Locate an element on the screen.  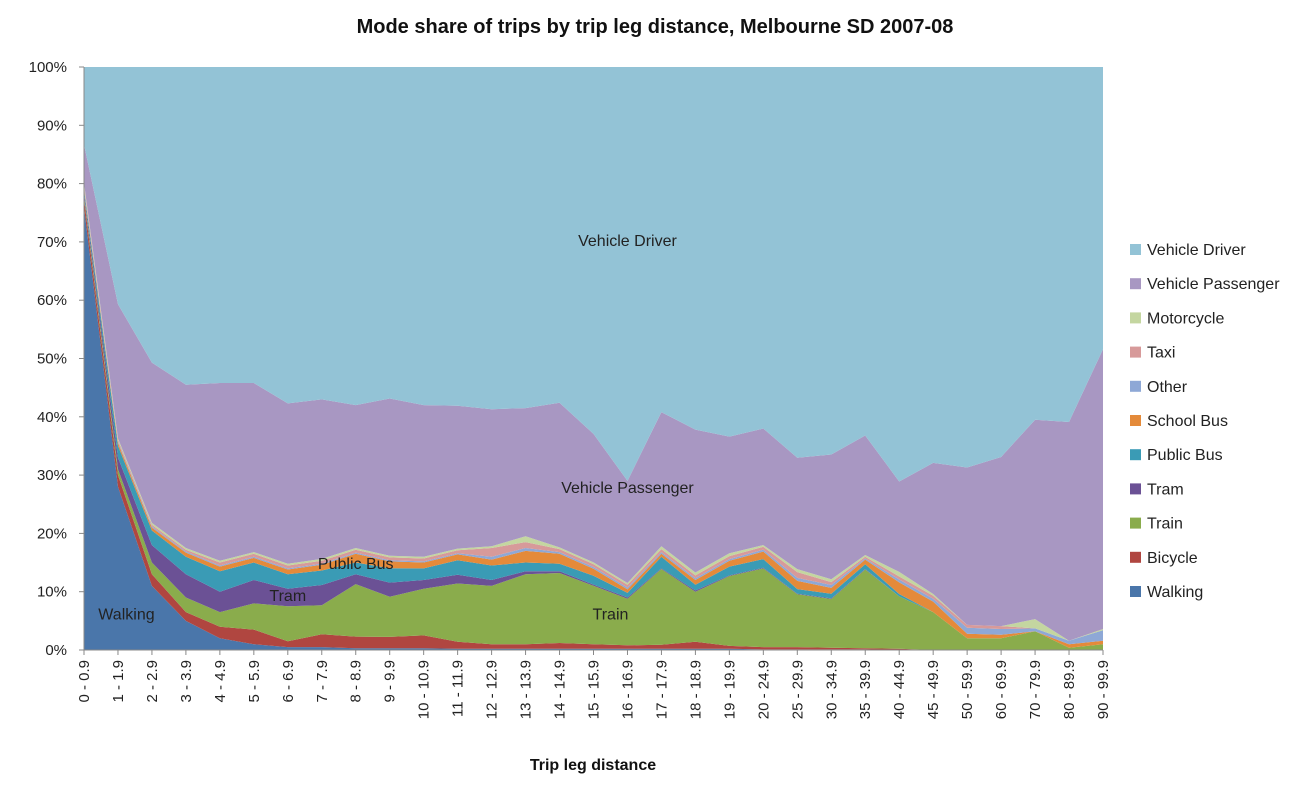
legend-swatch-bicycle is located at coordinates (1135, 557).